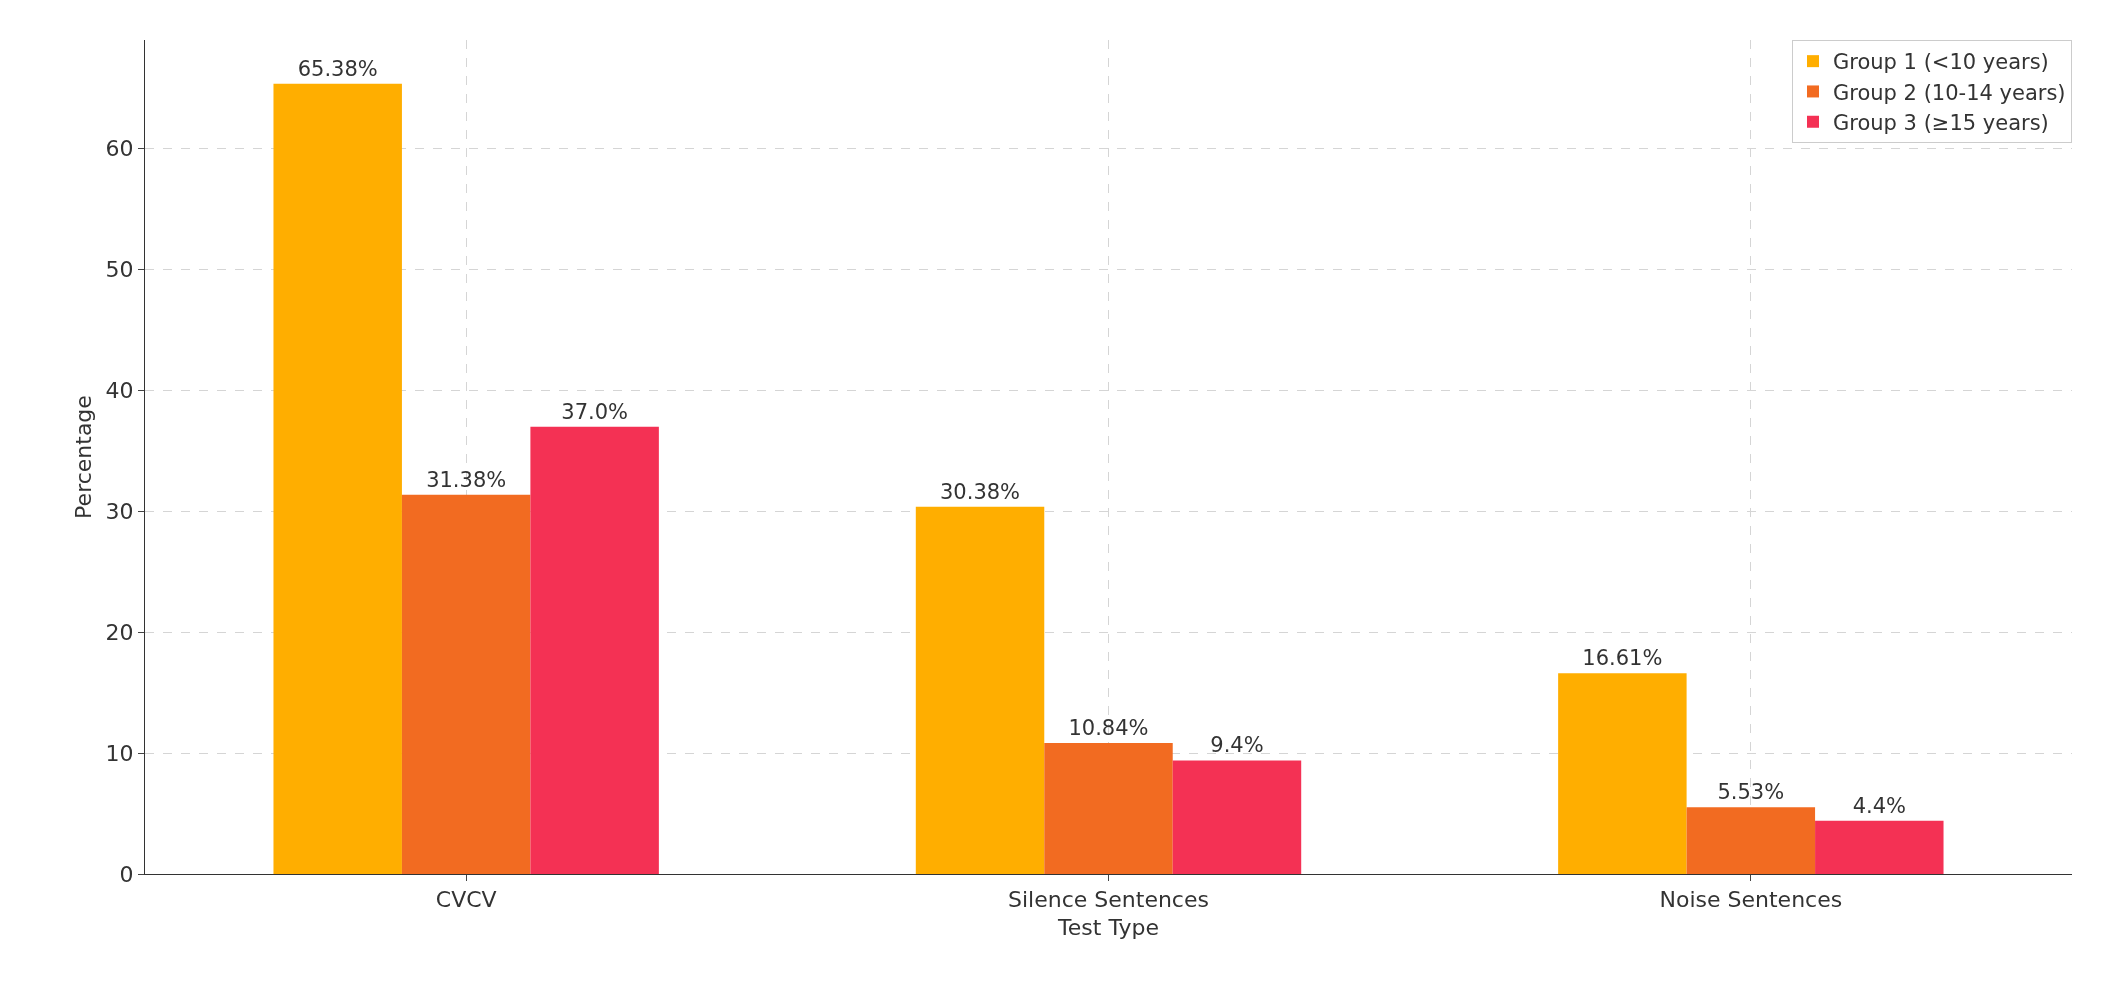 The height and width of the screenshot is (994, 2112). What do you see at coordinates (466, 900) in the screenshot?
I see `x-tick-label: CVCV` at bounding box center [466, 900].